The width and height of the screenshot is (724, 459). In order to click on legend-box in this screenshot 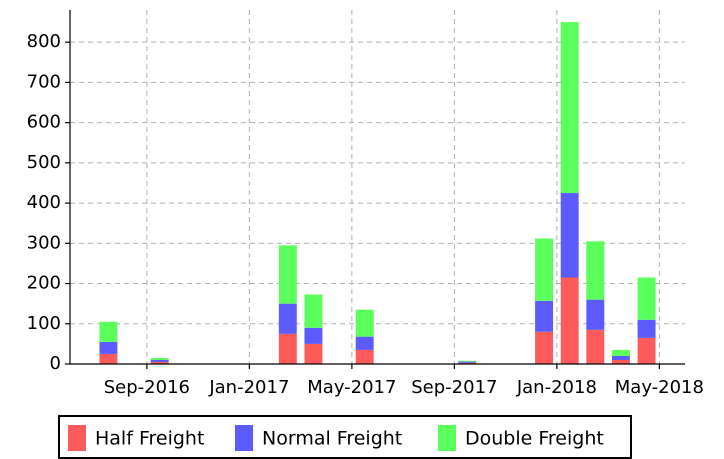, I will do `click(345, 437)`.